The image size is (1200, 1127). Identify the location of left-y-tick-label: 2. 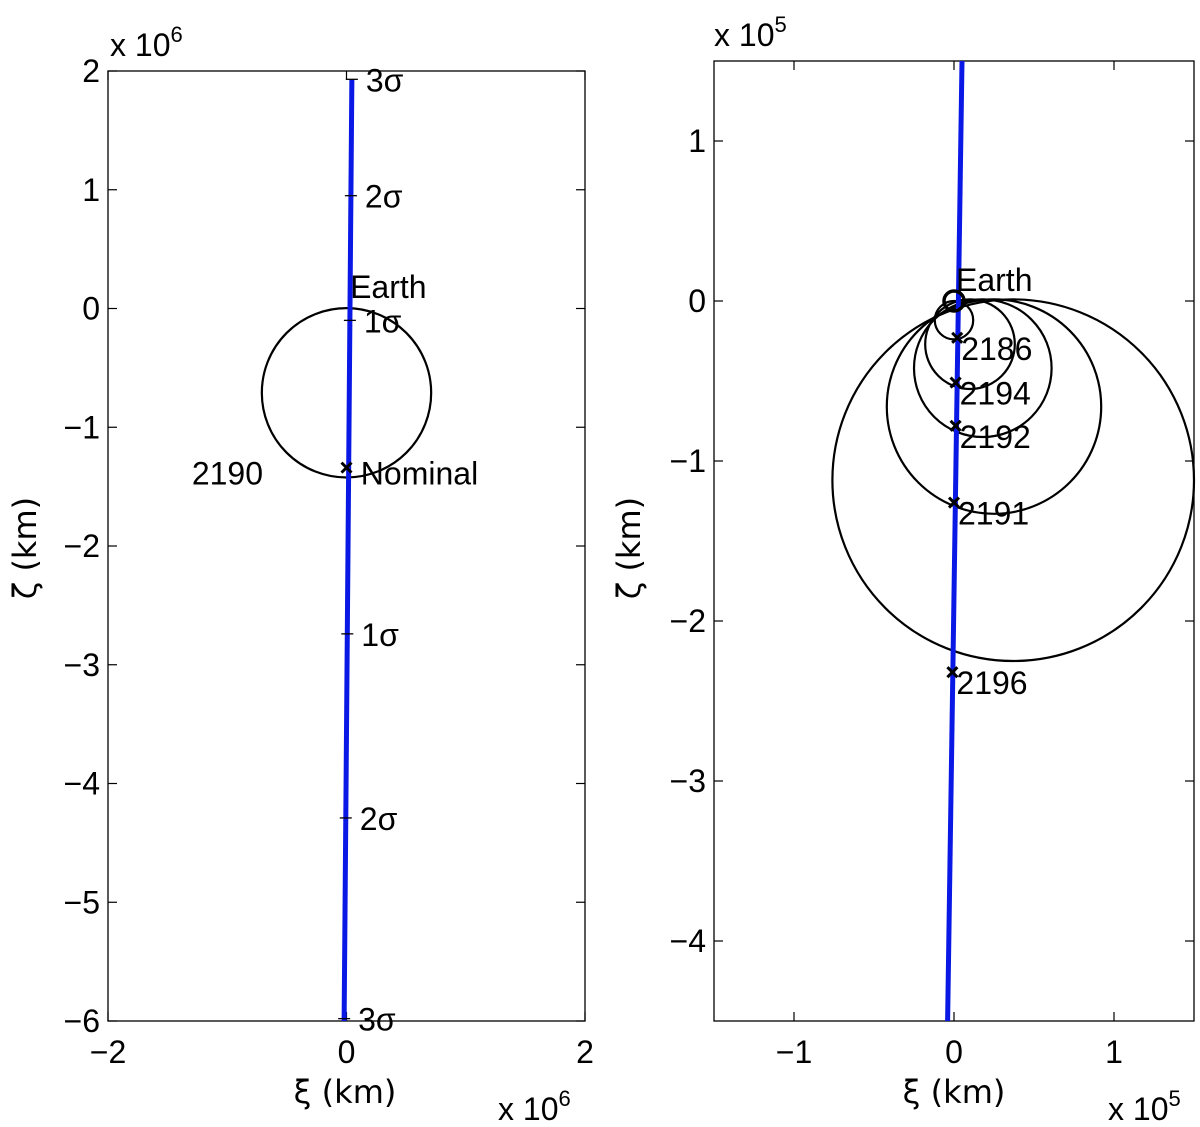
(91, 71).